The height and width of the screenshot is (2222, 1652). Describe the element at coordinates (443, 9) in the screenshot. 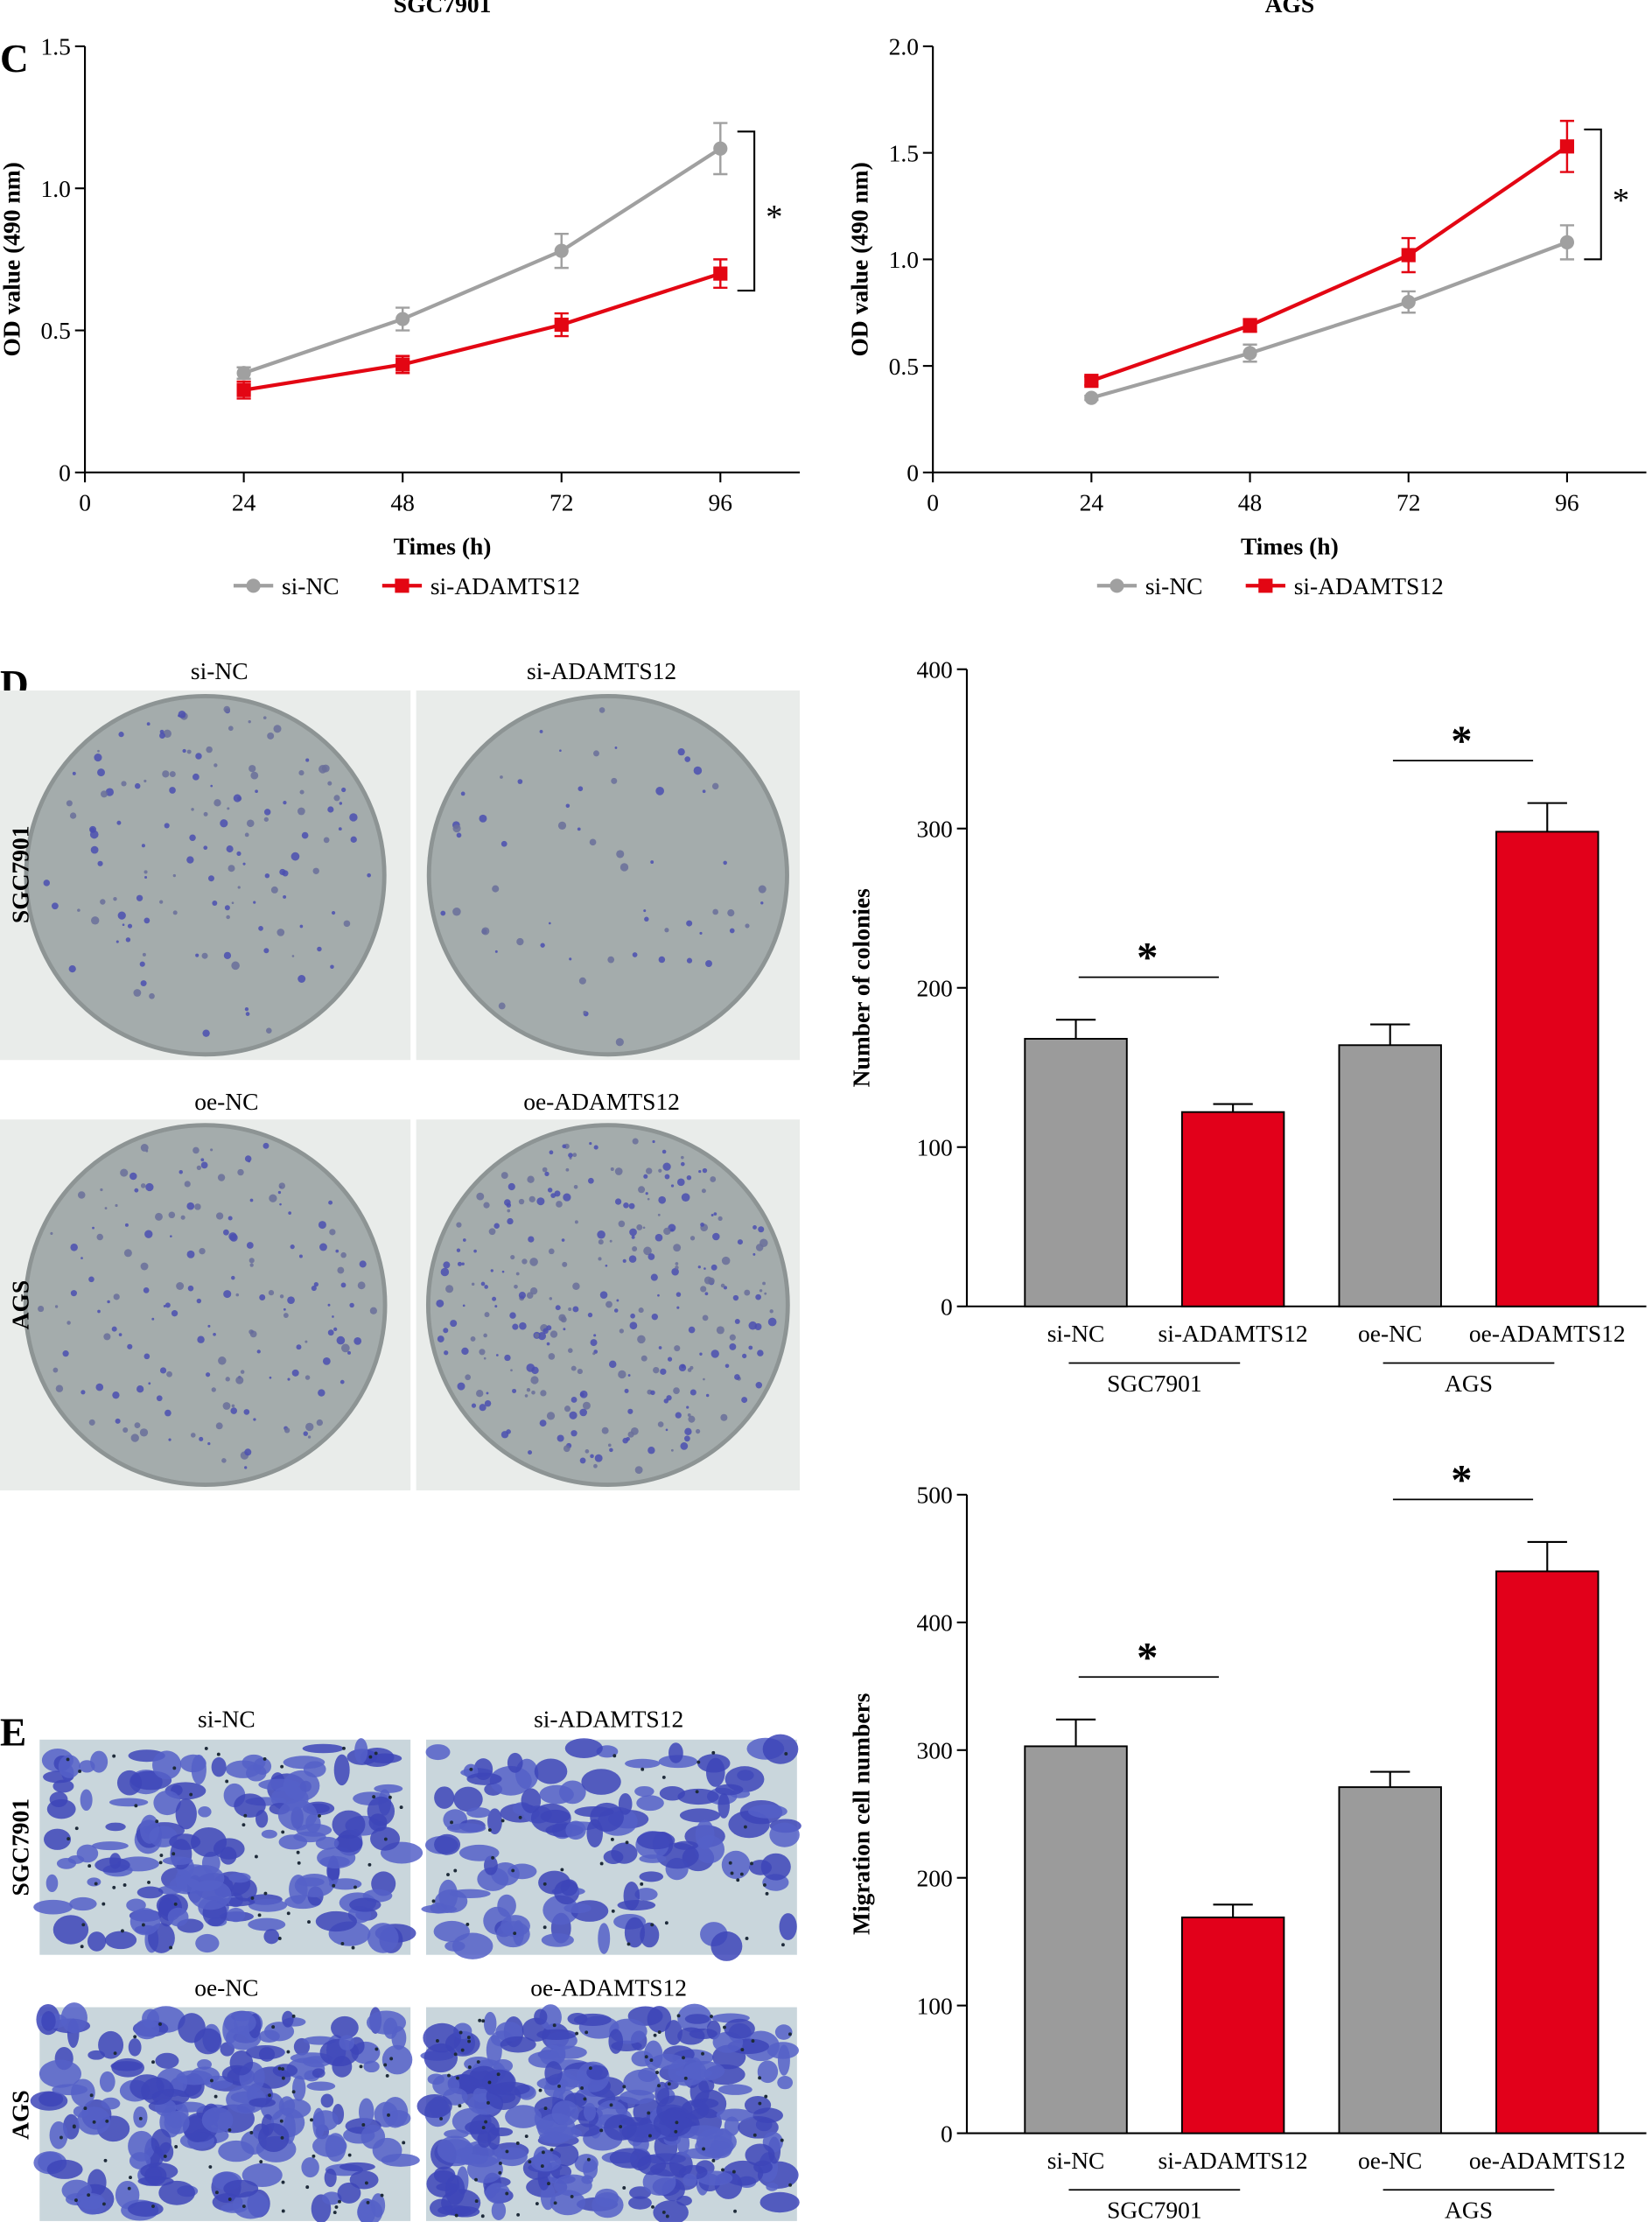

I see `chart-title: SGC7901` at that location.